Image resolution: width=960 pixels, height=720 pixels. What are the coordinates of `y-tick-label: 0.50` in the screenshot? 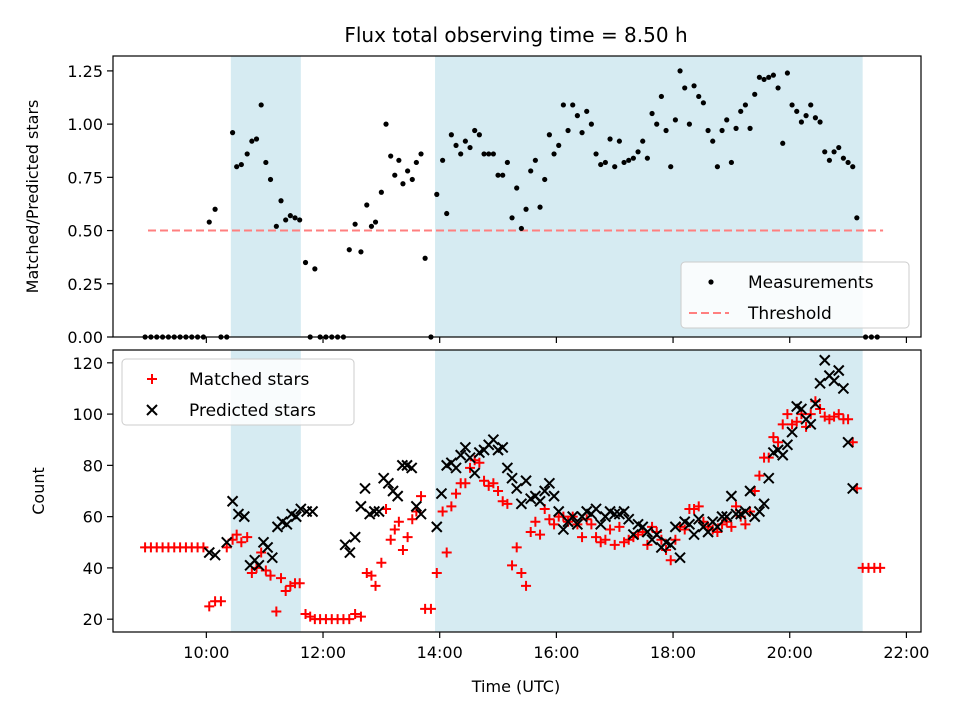 It's located at (85, 231).